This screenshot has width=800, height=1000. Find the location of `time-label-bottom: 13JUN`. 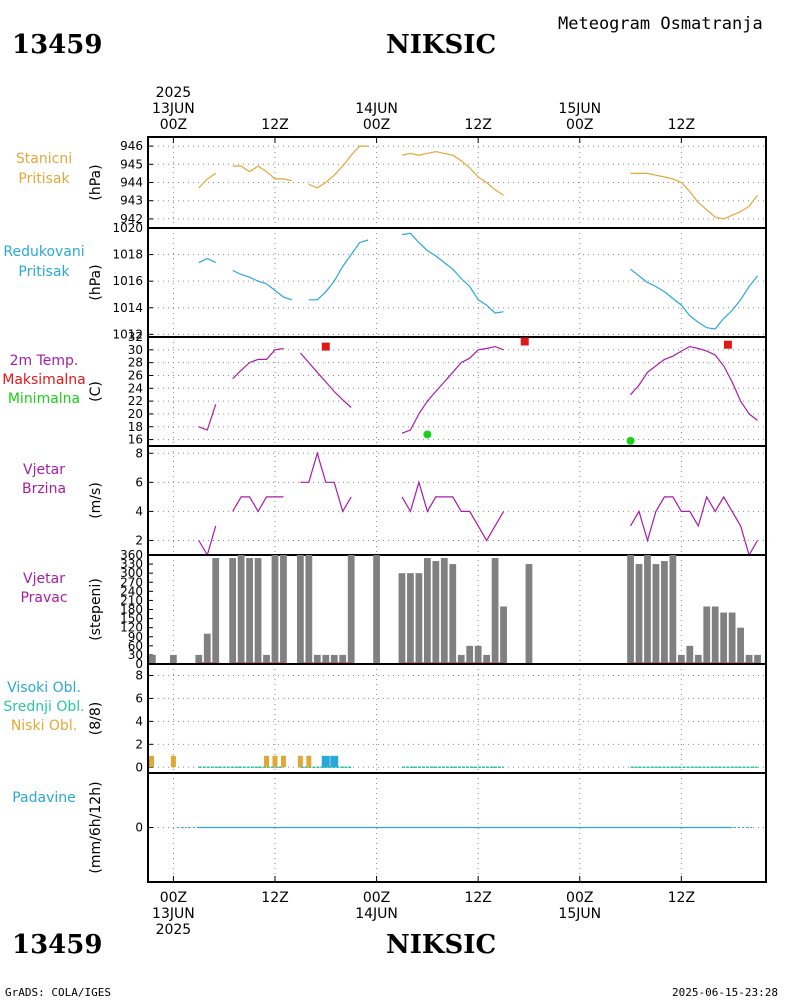

time-label-bottom: 13JUN is located at coordinates (173, 914).